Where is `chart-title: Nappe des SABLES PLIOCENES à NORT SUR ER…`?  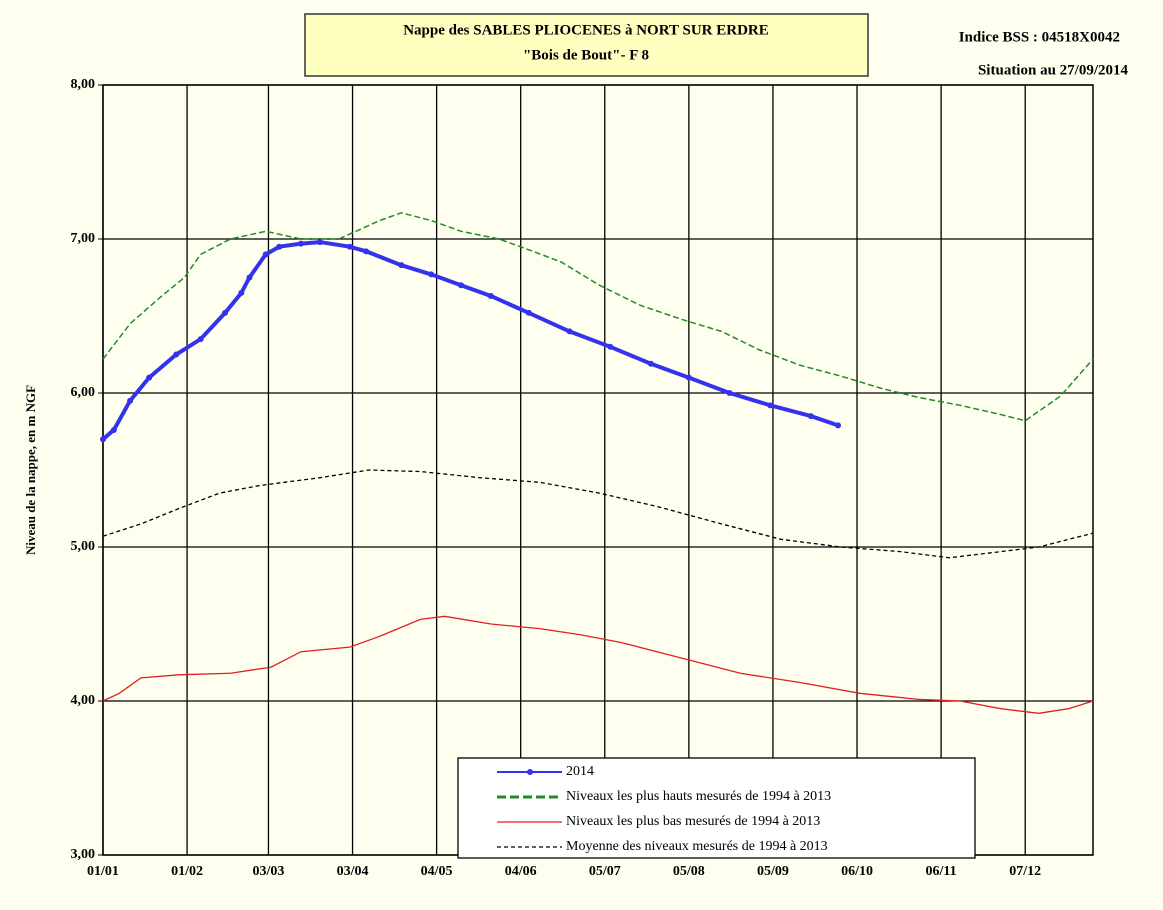
chart-title: Nappe des SABLES PLIOCENES à NORT SUR ER… is located at coordinates (586, 30).